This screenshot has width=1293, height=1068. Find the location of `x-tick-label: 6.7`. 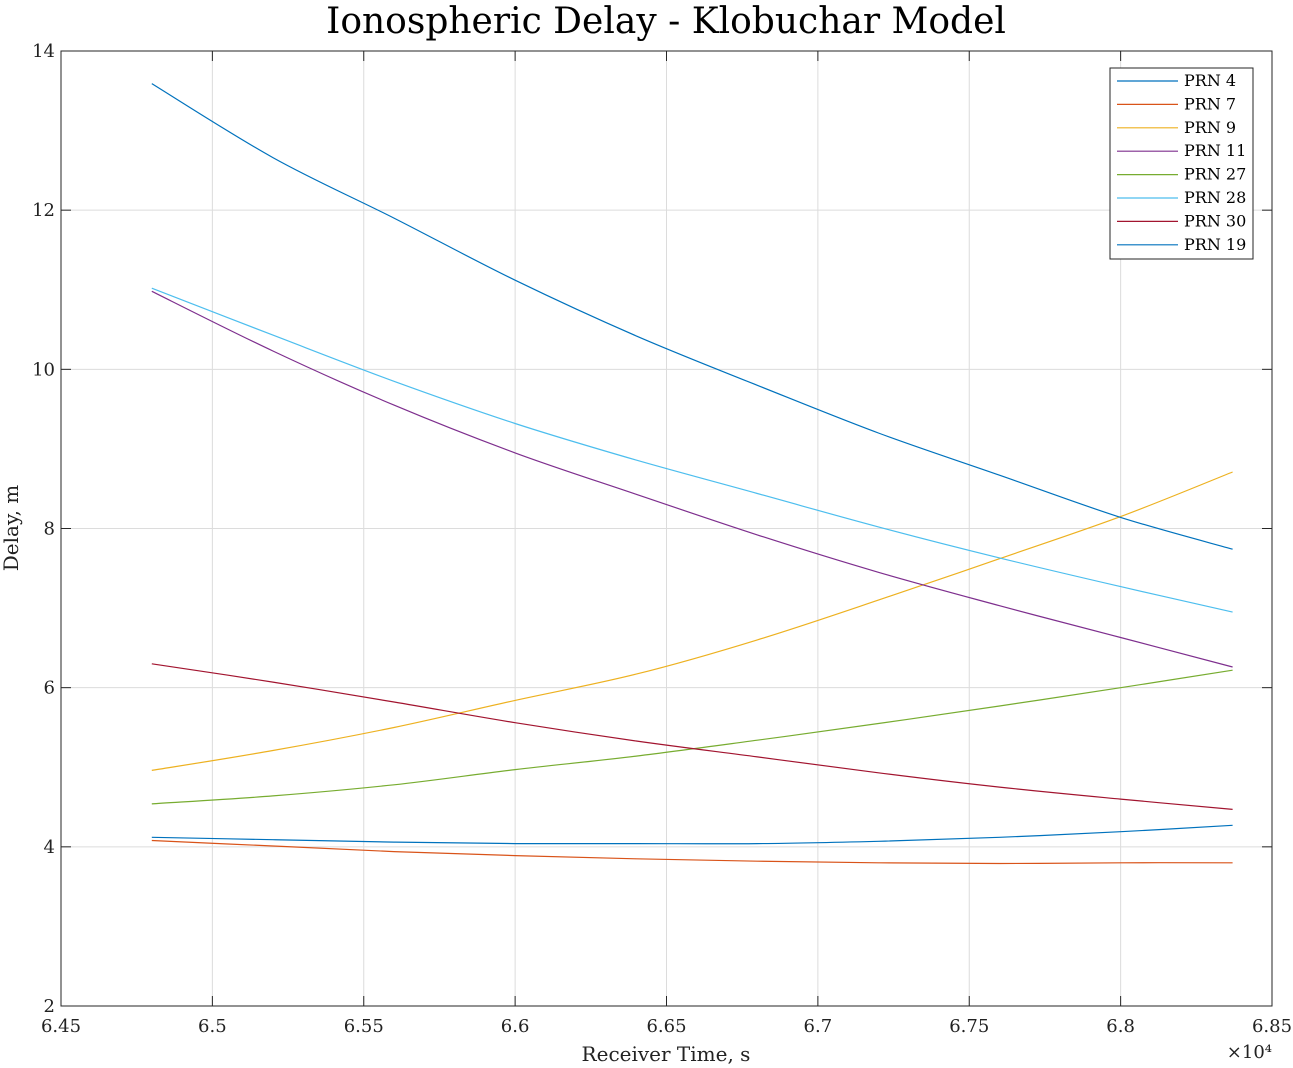

x-tick-label: 6.7 is located at coordinates (818, 1026).